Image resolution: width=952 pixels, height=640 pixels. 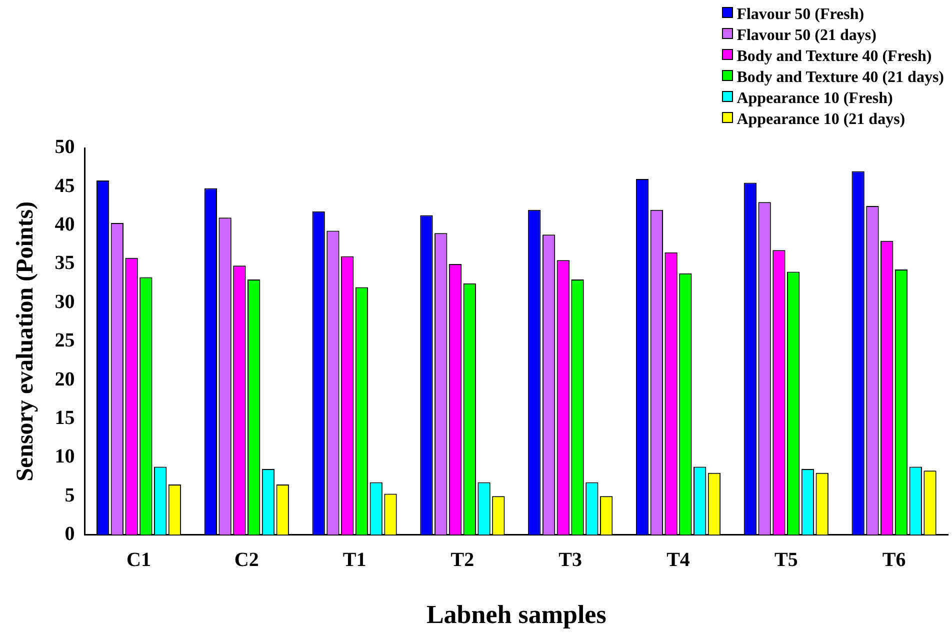 I want to click on x-tick-label: C2, so click(x=246, y=559).